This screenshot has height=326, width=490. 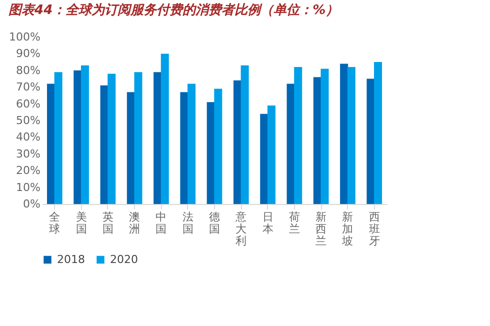 What do you see at coordinates (108, 223) in the screenshot?
I see `x-tick-label: 英国` at bounding box center [108, 223].